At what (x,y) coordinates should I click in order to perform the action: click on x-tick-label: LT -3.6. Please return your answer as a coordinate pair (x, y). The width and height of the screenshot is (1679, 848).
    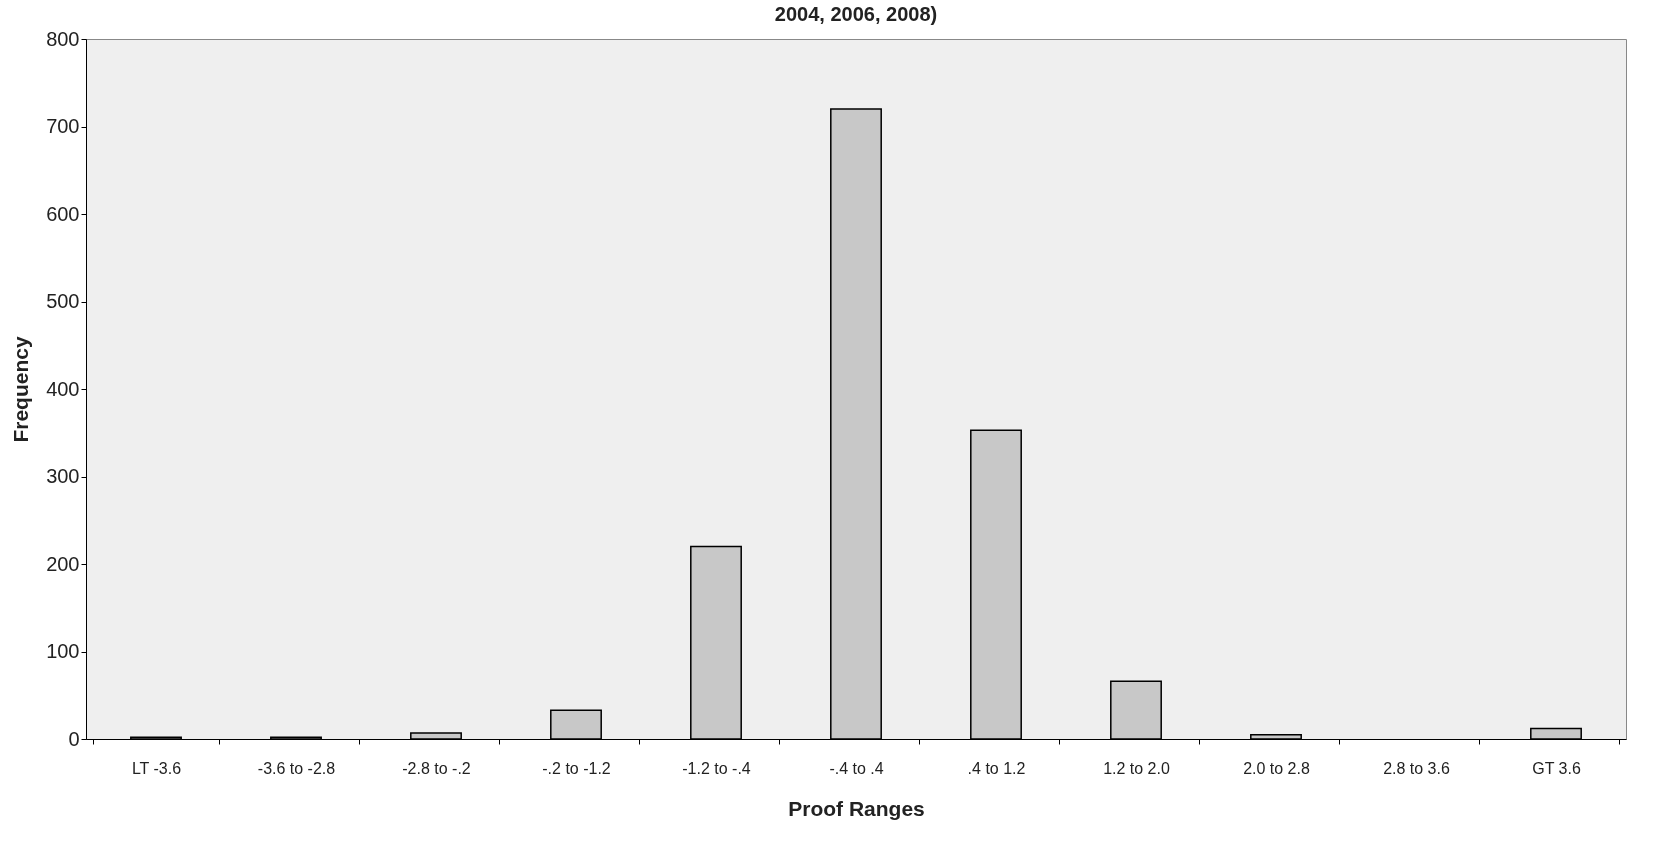
    Looking at the image, I should click on (156, 768).